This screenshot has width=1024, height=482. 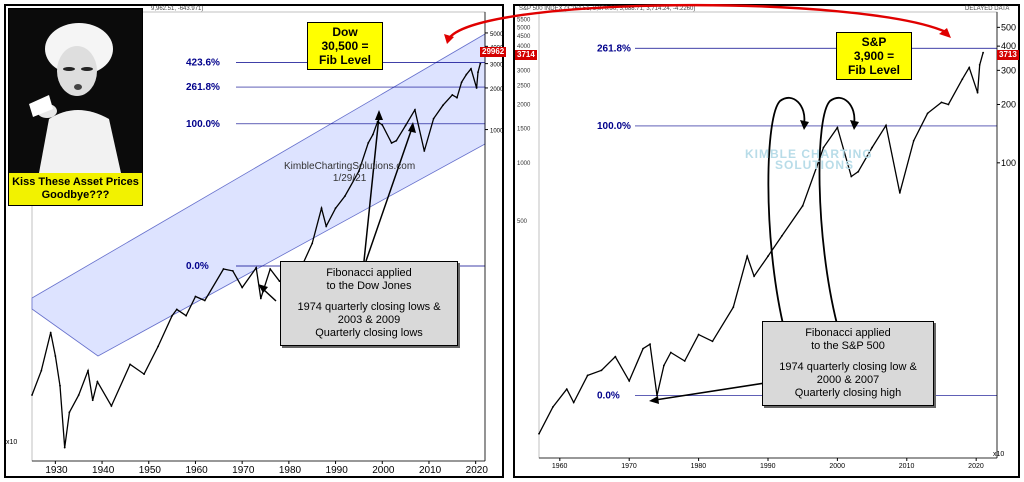 I want to click on fib-label-1: 261.8%, so click(x=203, y=87).